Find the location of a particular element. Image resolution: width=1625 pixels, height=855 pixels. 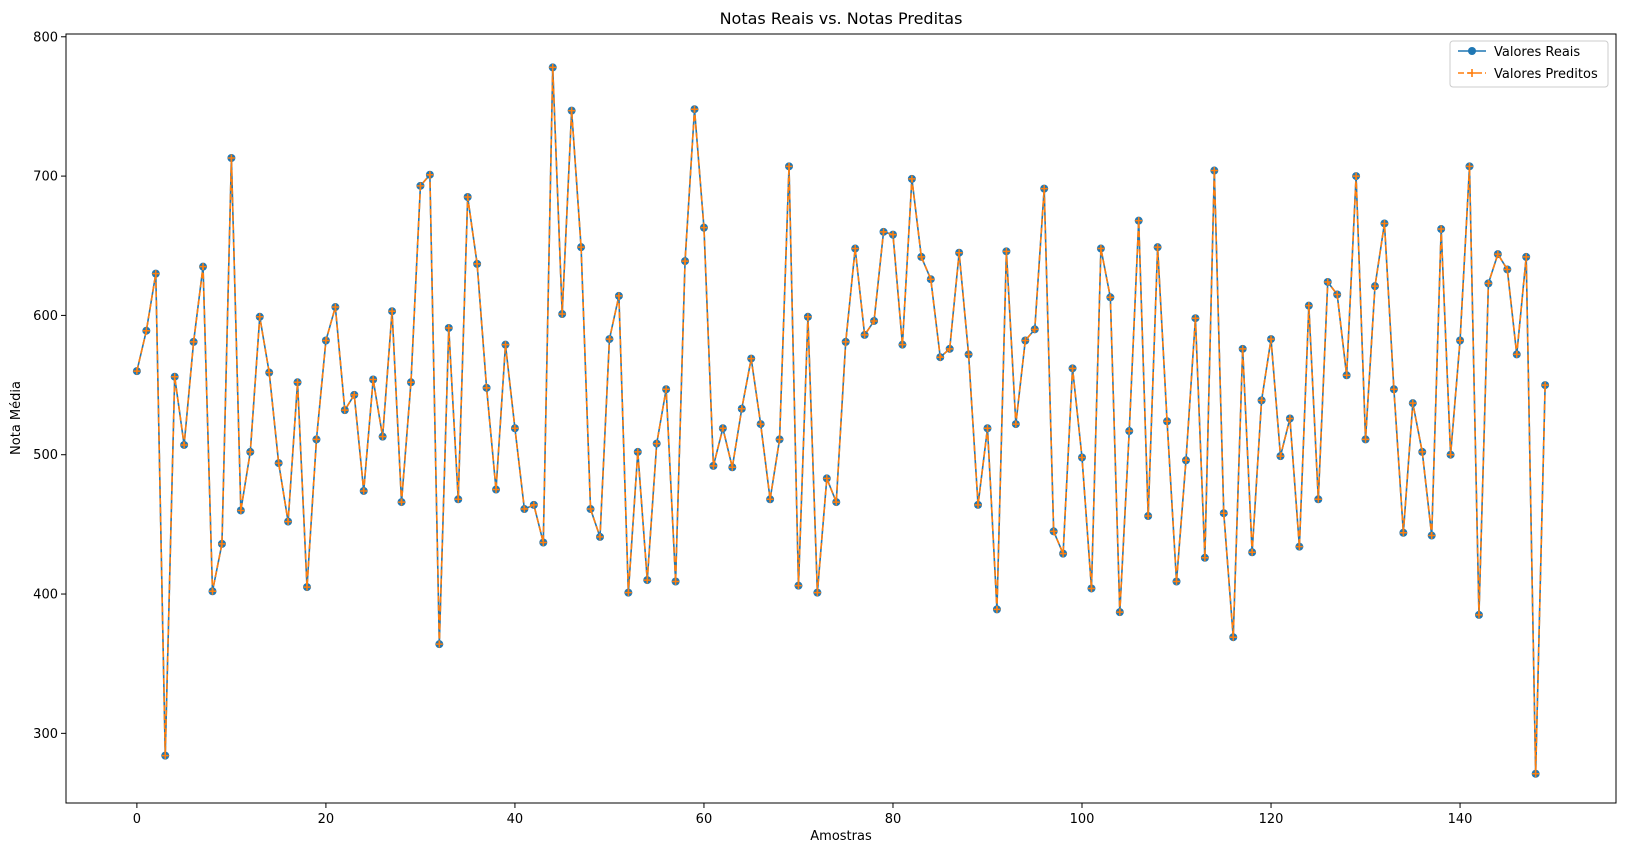

x-axis-label: Amostras is located at coordinates (841, 836).